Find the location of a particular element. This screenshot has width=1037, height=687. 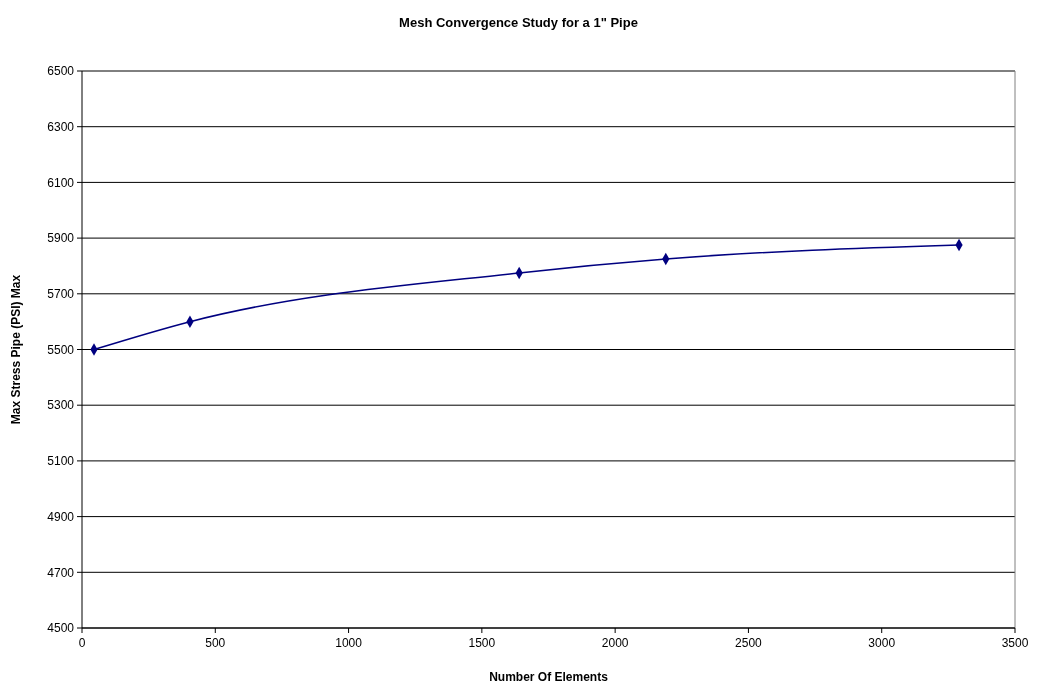

x-tick-label: 3500 is located at coordinates (1015, 643).